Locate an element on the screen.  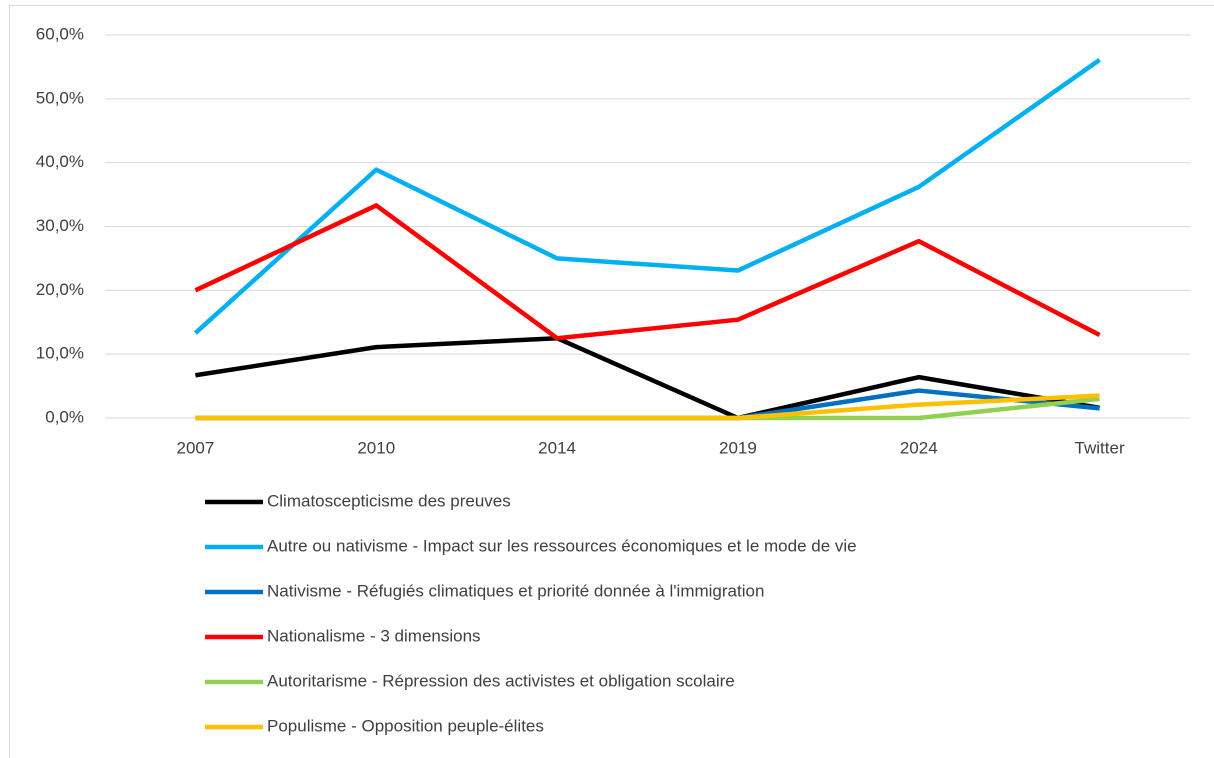
y-tick-label: 10,0% is located at coordinates (60, 353).